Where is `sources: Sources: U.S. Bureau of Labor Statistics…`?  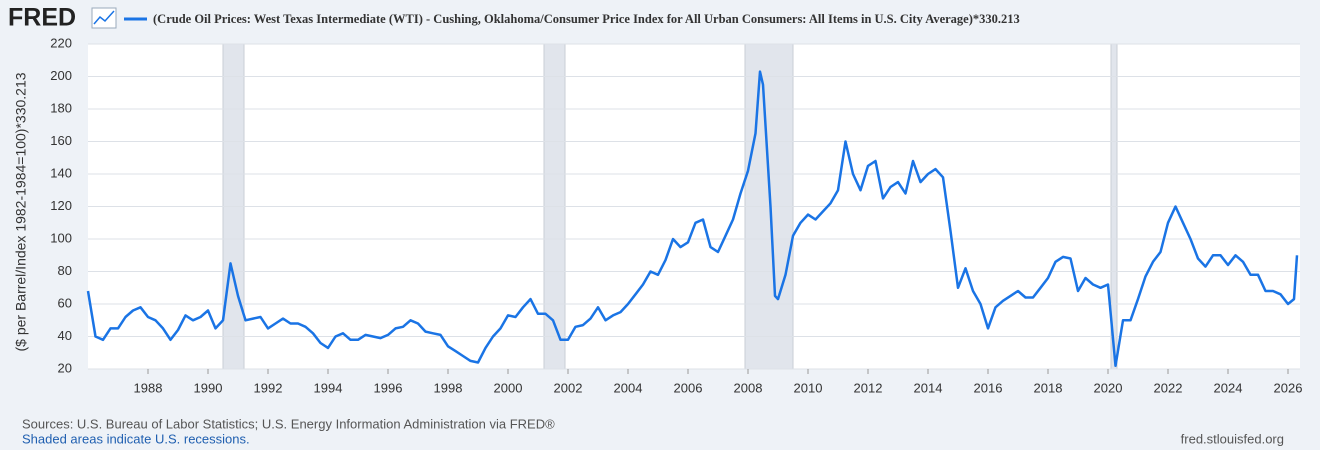
sources: Sources: U.S. Bureau of Labor Statistics… is located at coordinates (288, 423).